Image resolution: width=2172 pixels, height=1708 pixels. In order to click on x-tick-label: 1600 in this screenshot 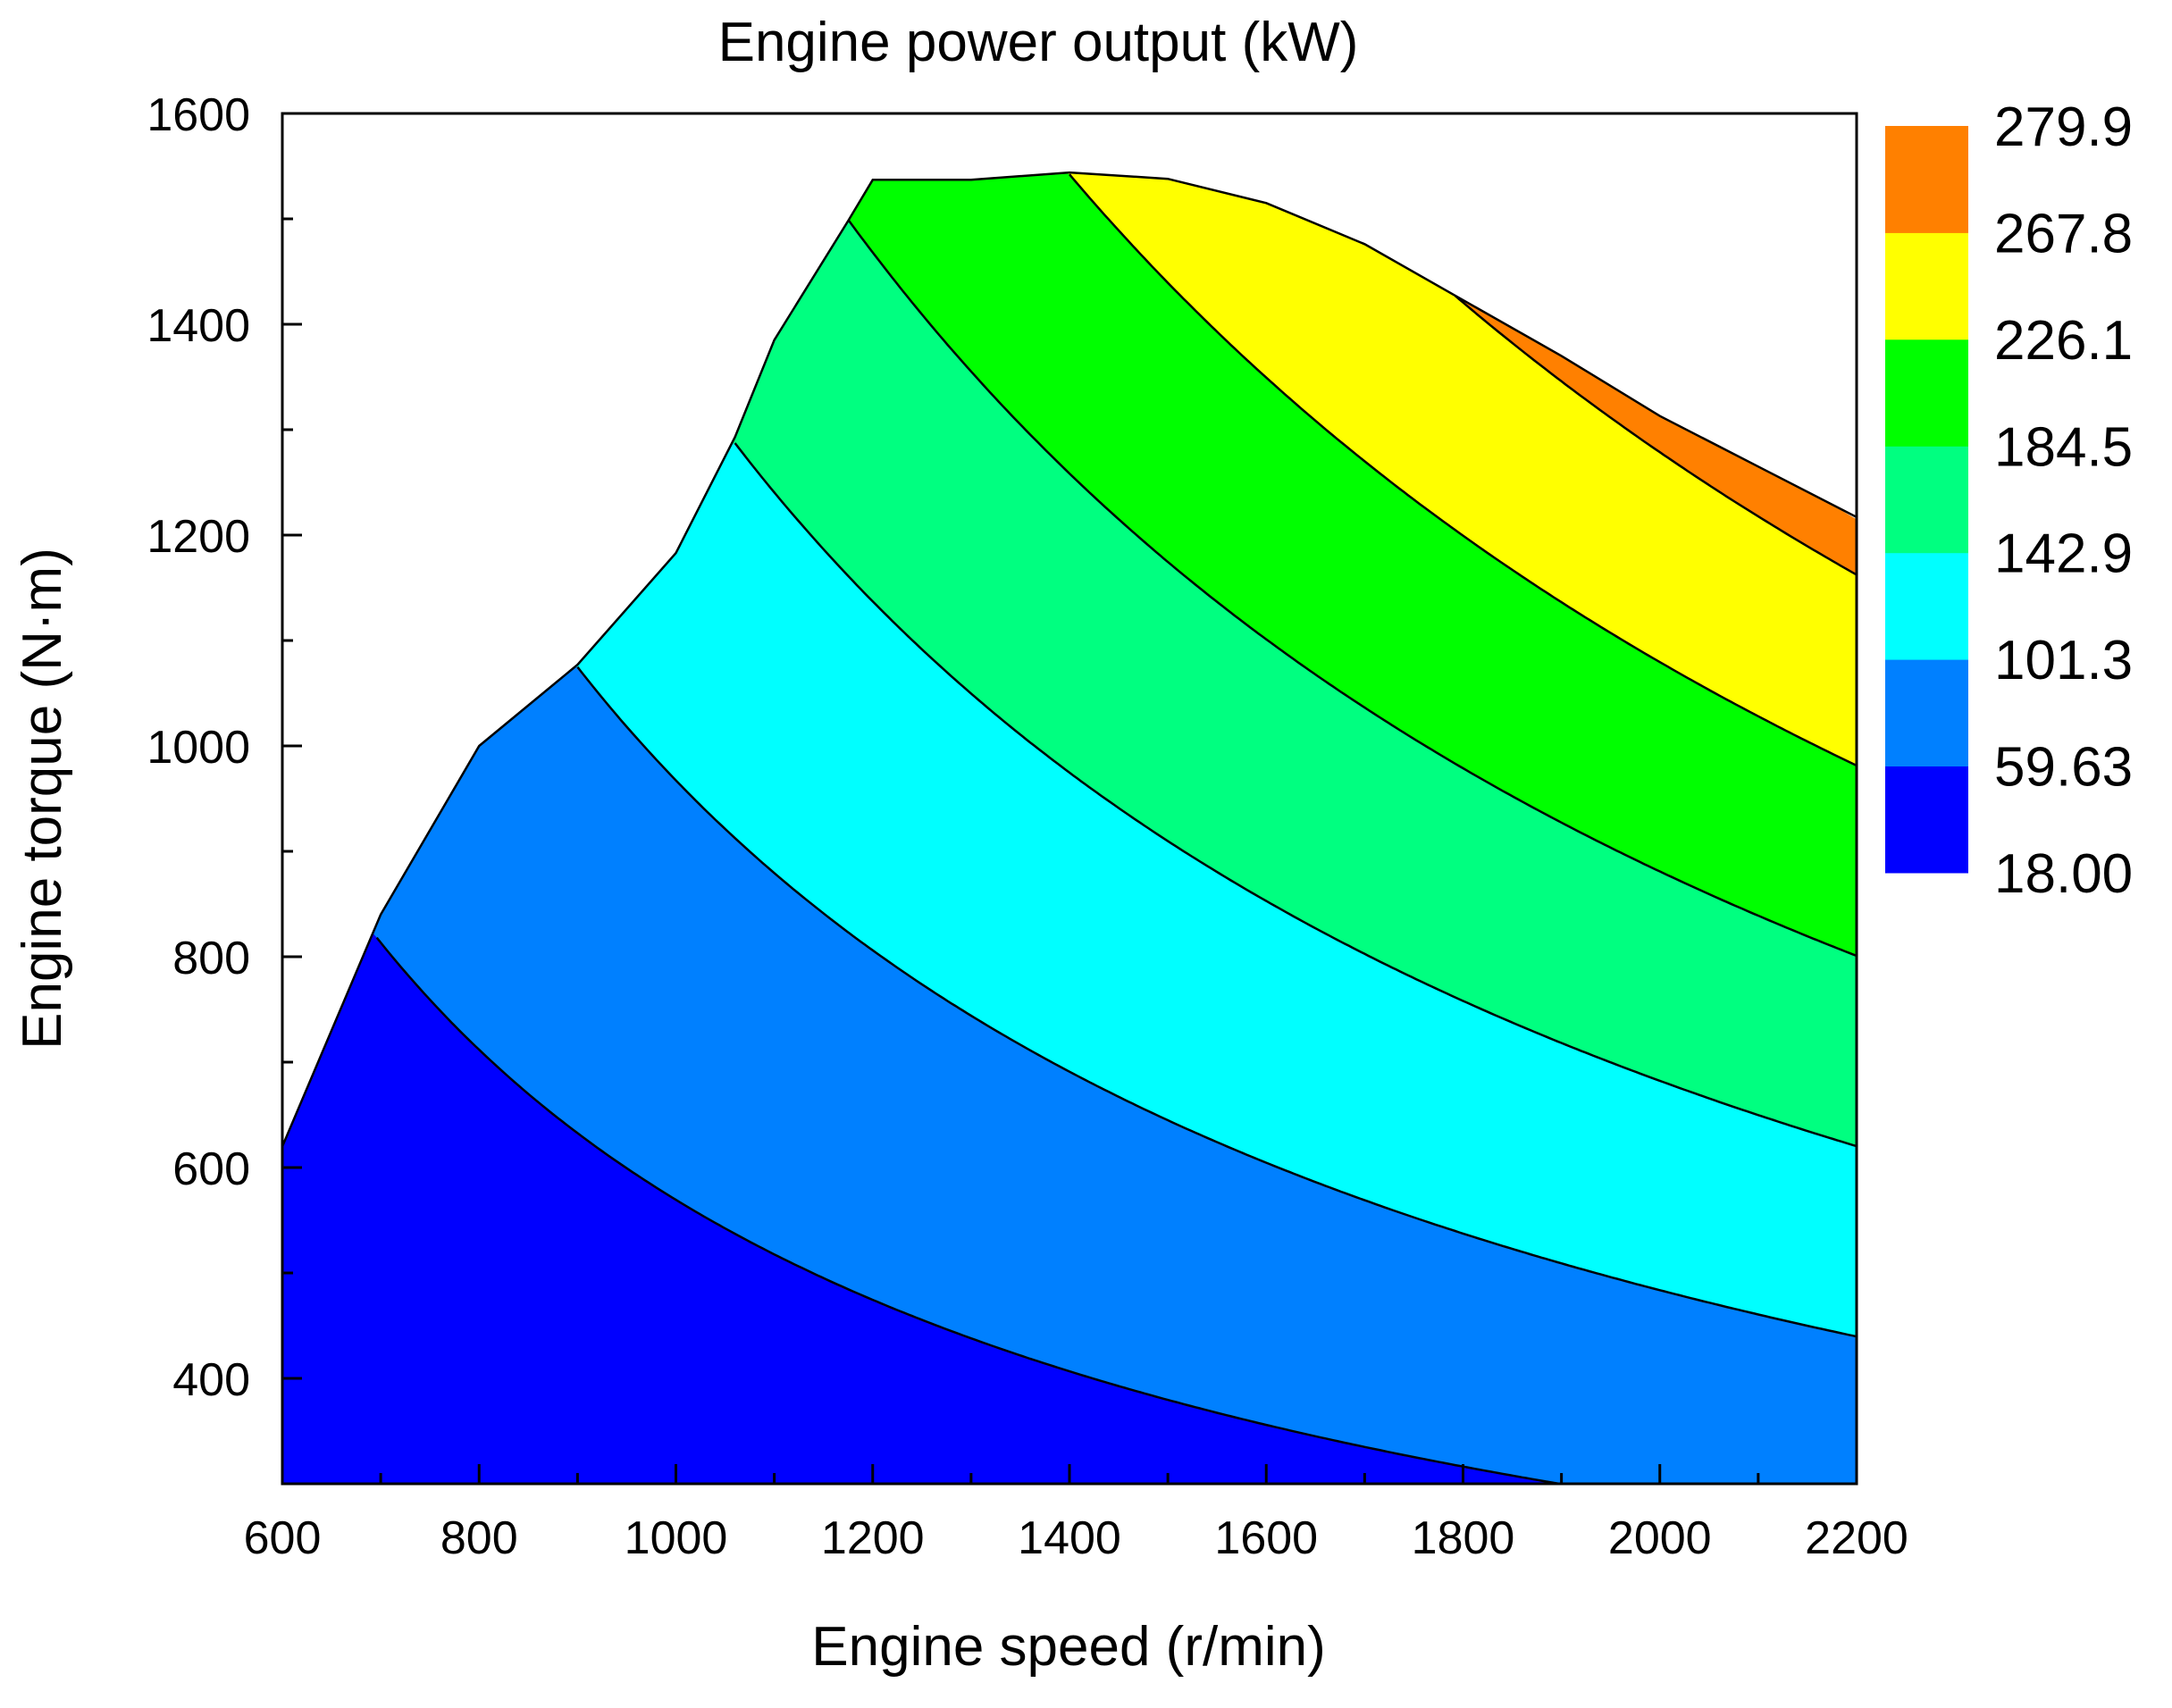, I will do `click(1266, 1538)`.